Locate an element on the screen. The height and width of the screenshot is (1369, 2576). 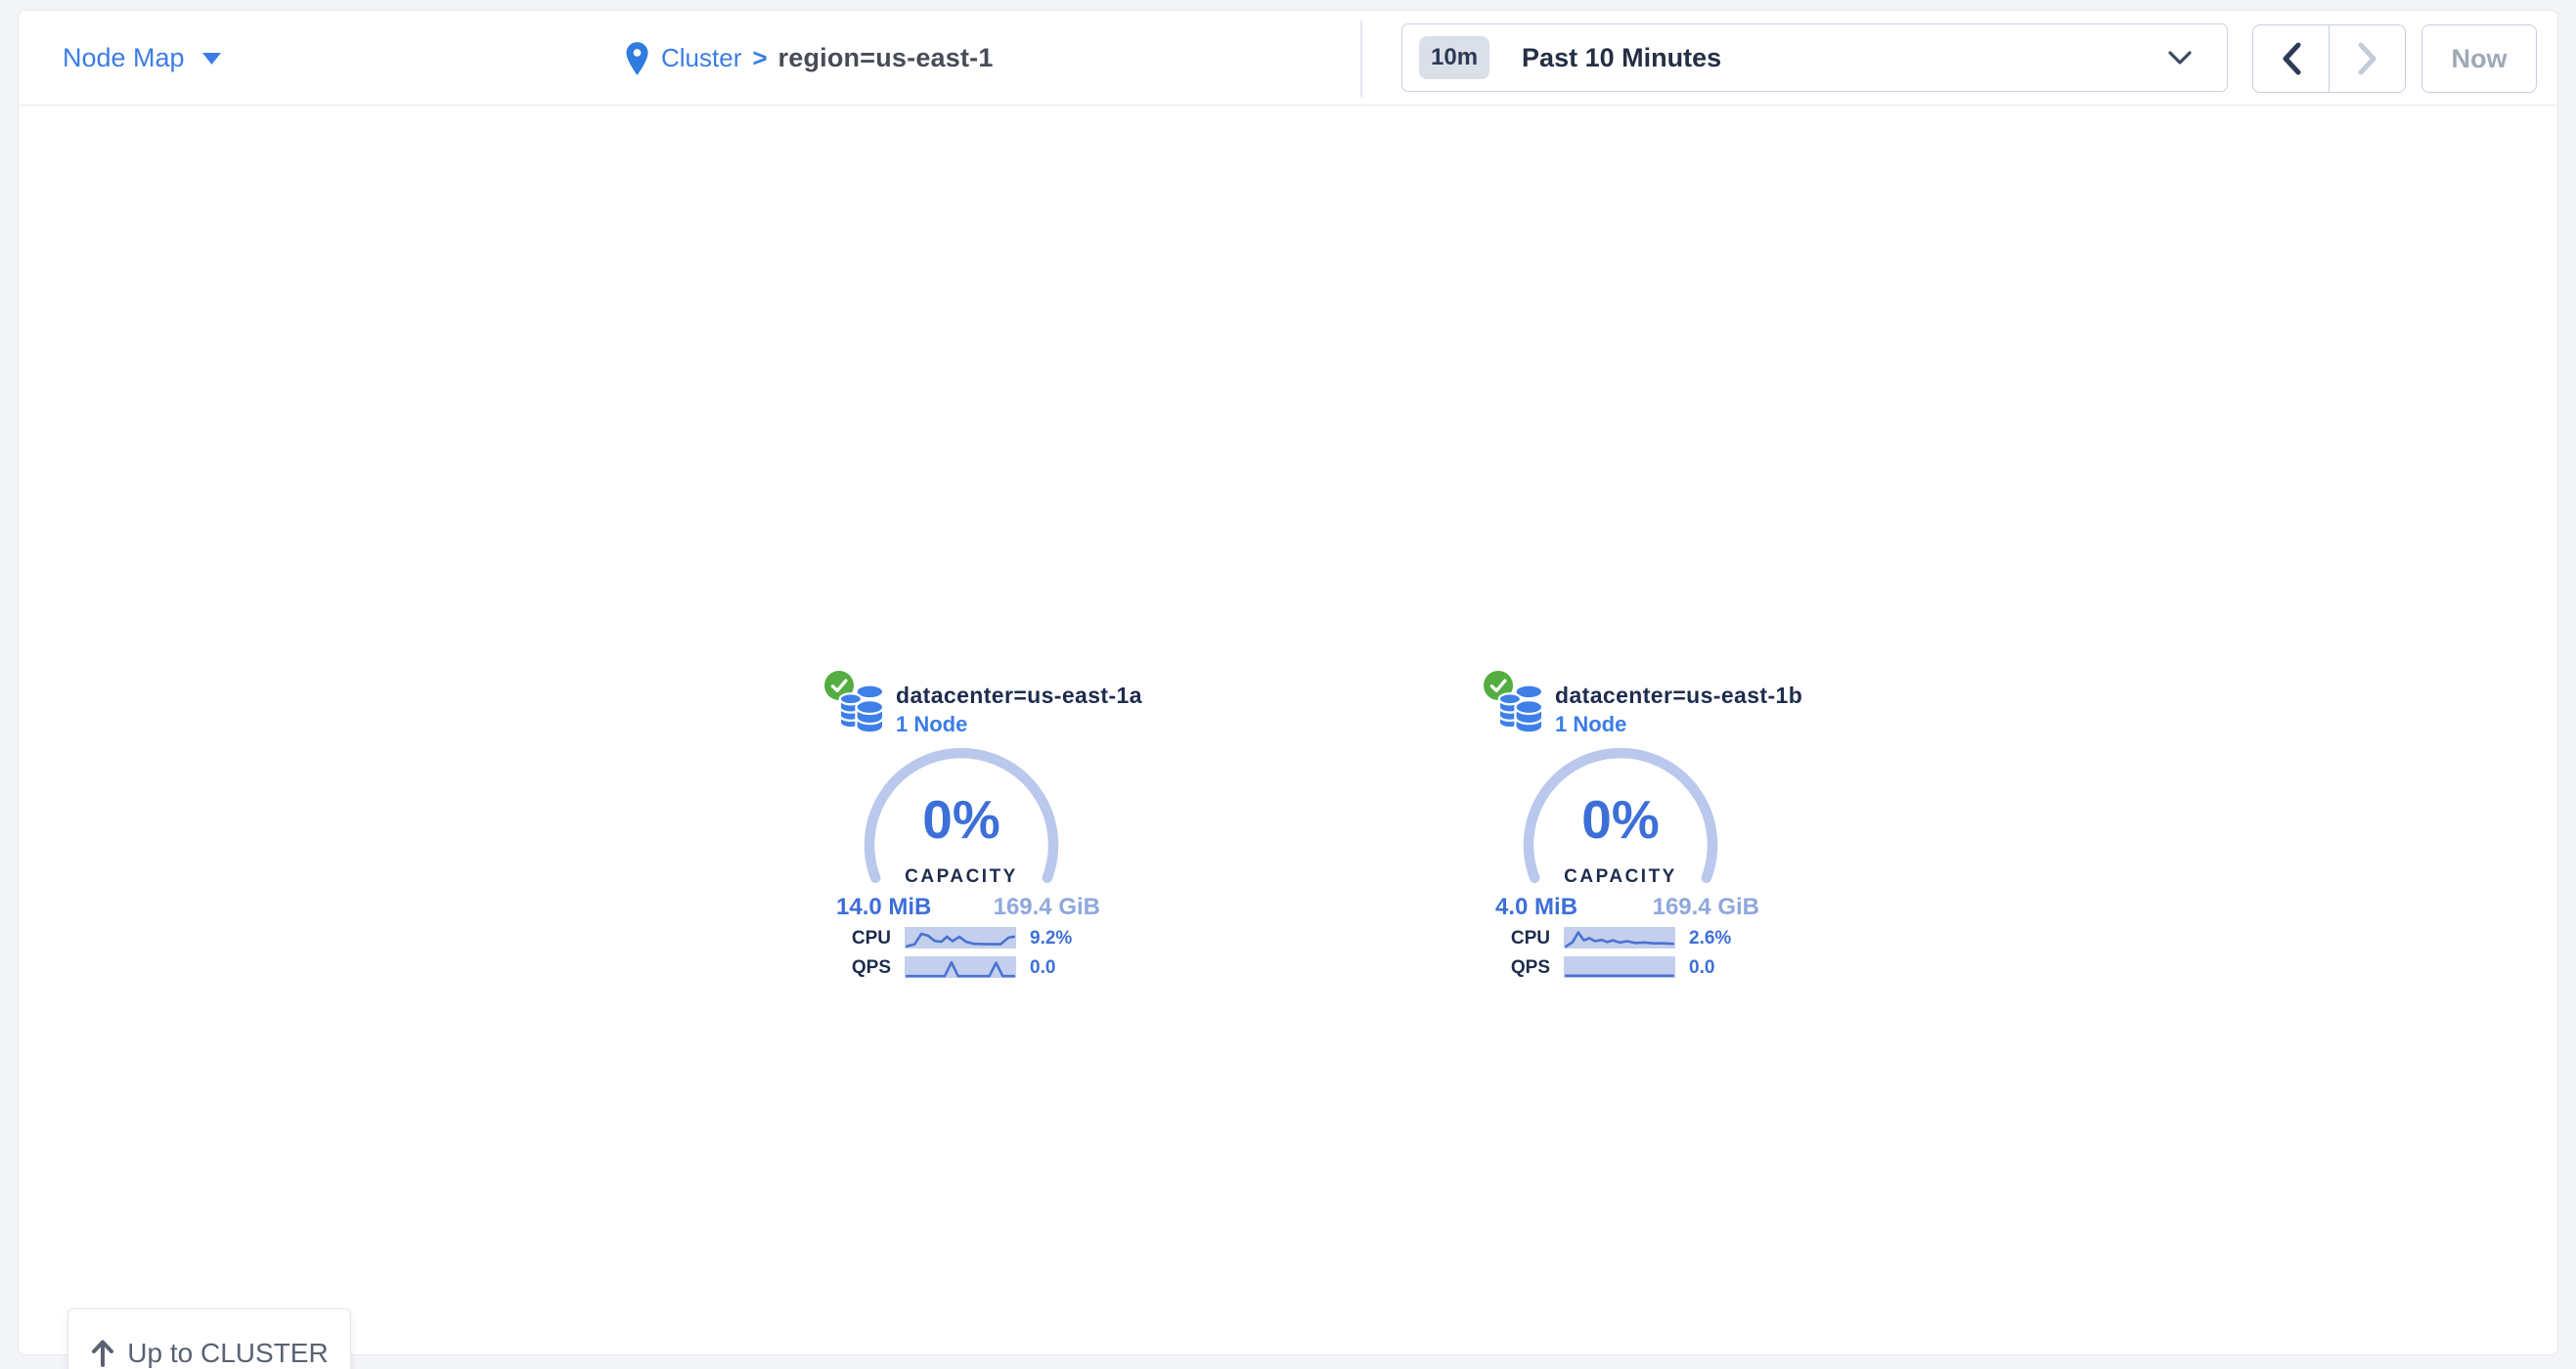
breadcrumb-current: region=us-east-1 is located at coordinates (886, 58).